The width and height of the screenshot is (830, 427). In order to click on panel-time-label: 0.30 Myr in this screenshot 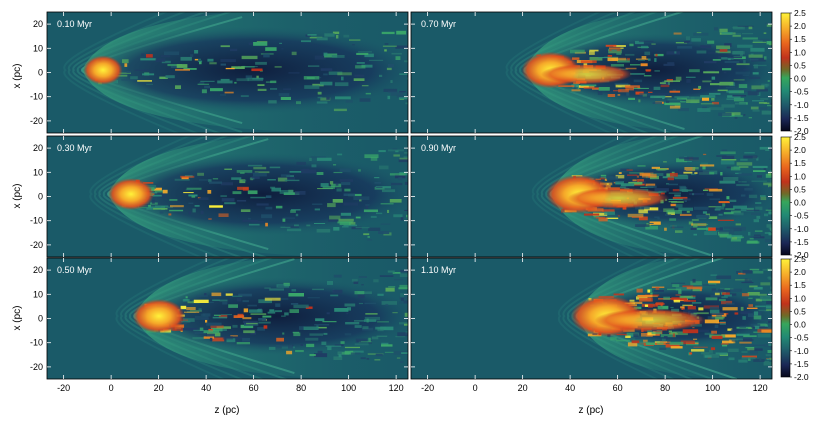, I will do `click(74, 148)`.